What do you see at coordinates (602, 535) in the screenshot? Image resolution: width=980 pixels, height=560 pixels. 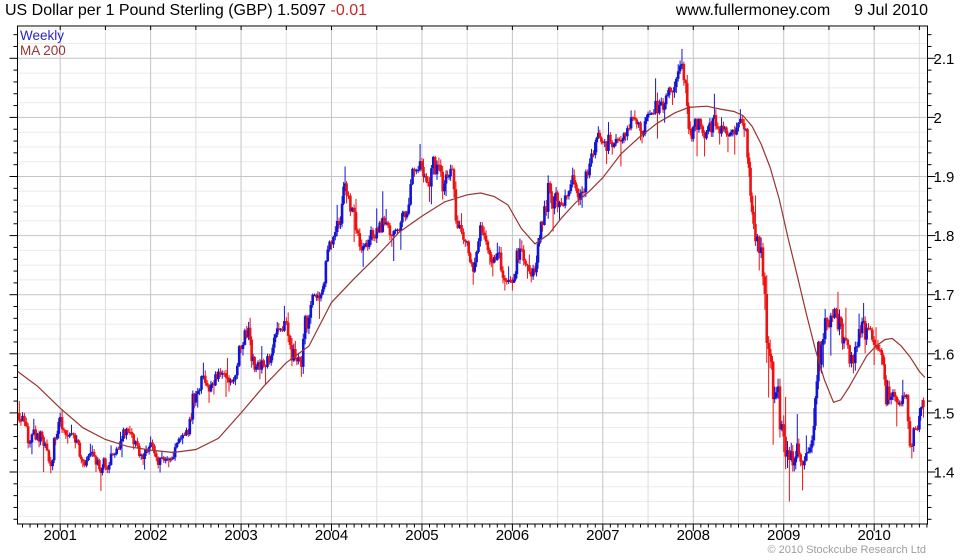 I see `x-axis-label: 2007` at bounding box center [602, 535].